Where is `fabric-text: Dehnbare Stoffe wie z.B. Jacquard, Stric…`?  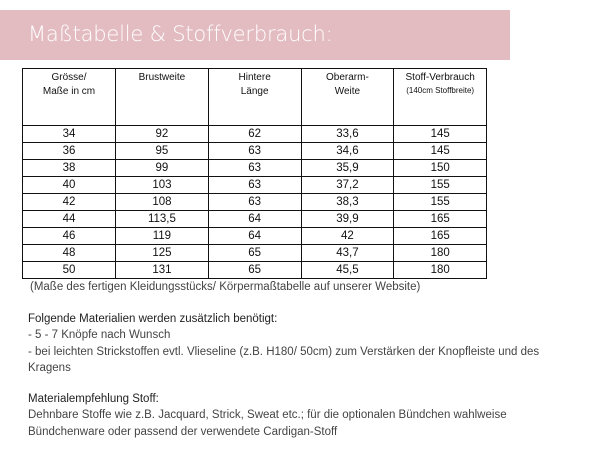 fabric-text: Dehnbare Stoffe wie z.B. Jacquard, Stric… is located at coordinates (267, 423).